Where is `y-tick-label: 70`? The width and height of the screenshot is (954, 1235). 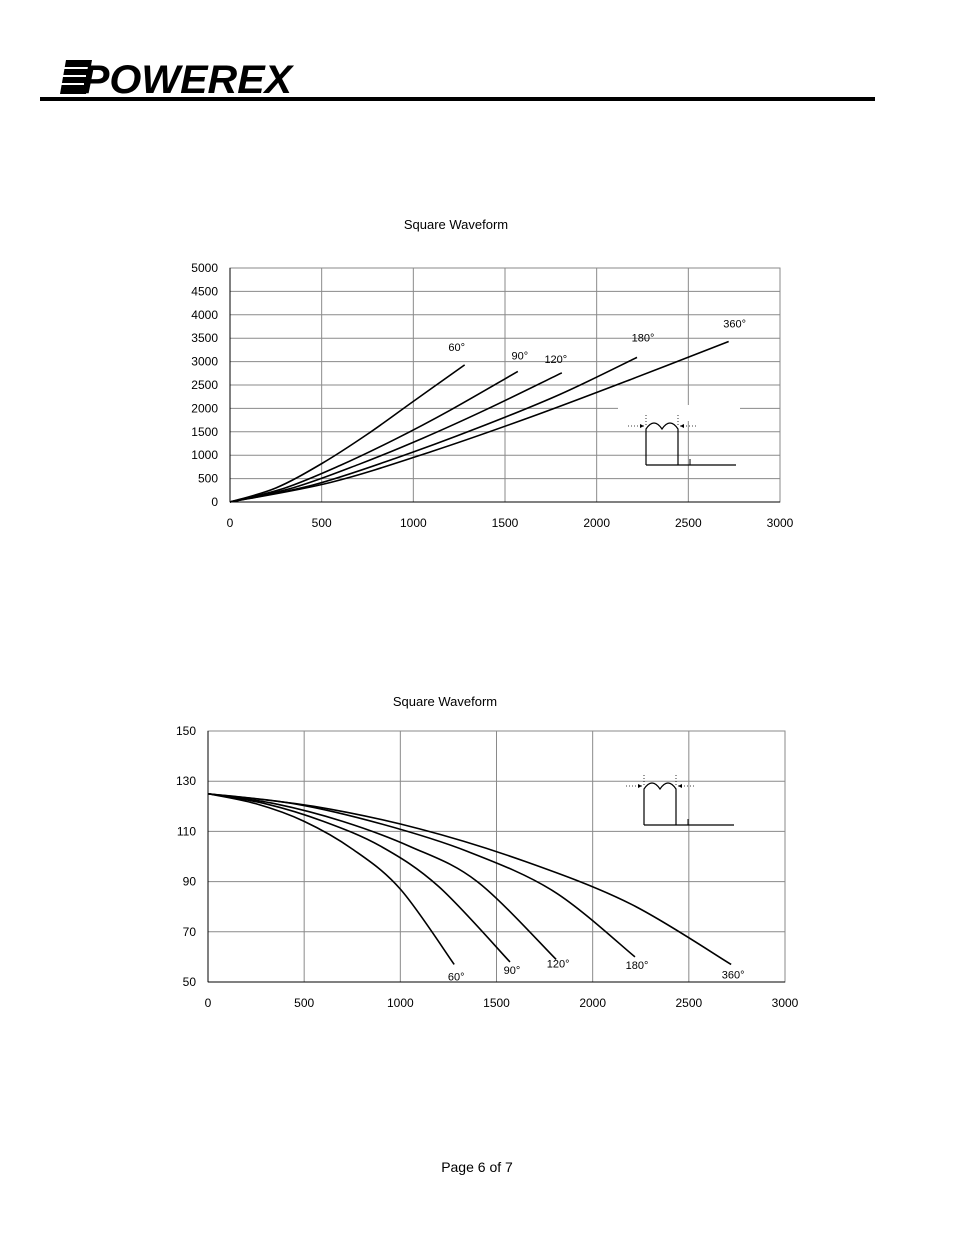 y-tick-label: 70 is located at coordinates (190, 932).